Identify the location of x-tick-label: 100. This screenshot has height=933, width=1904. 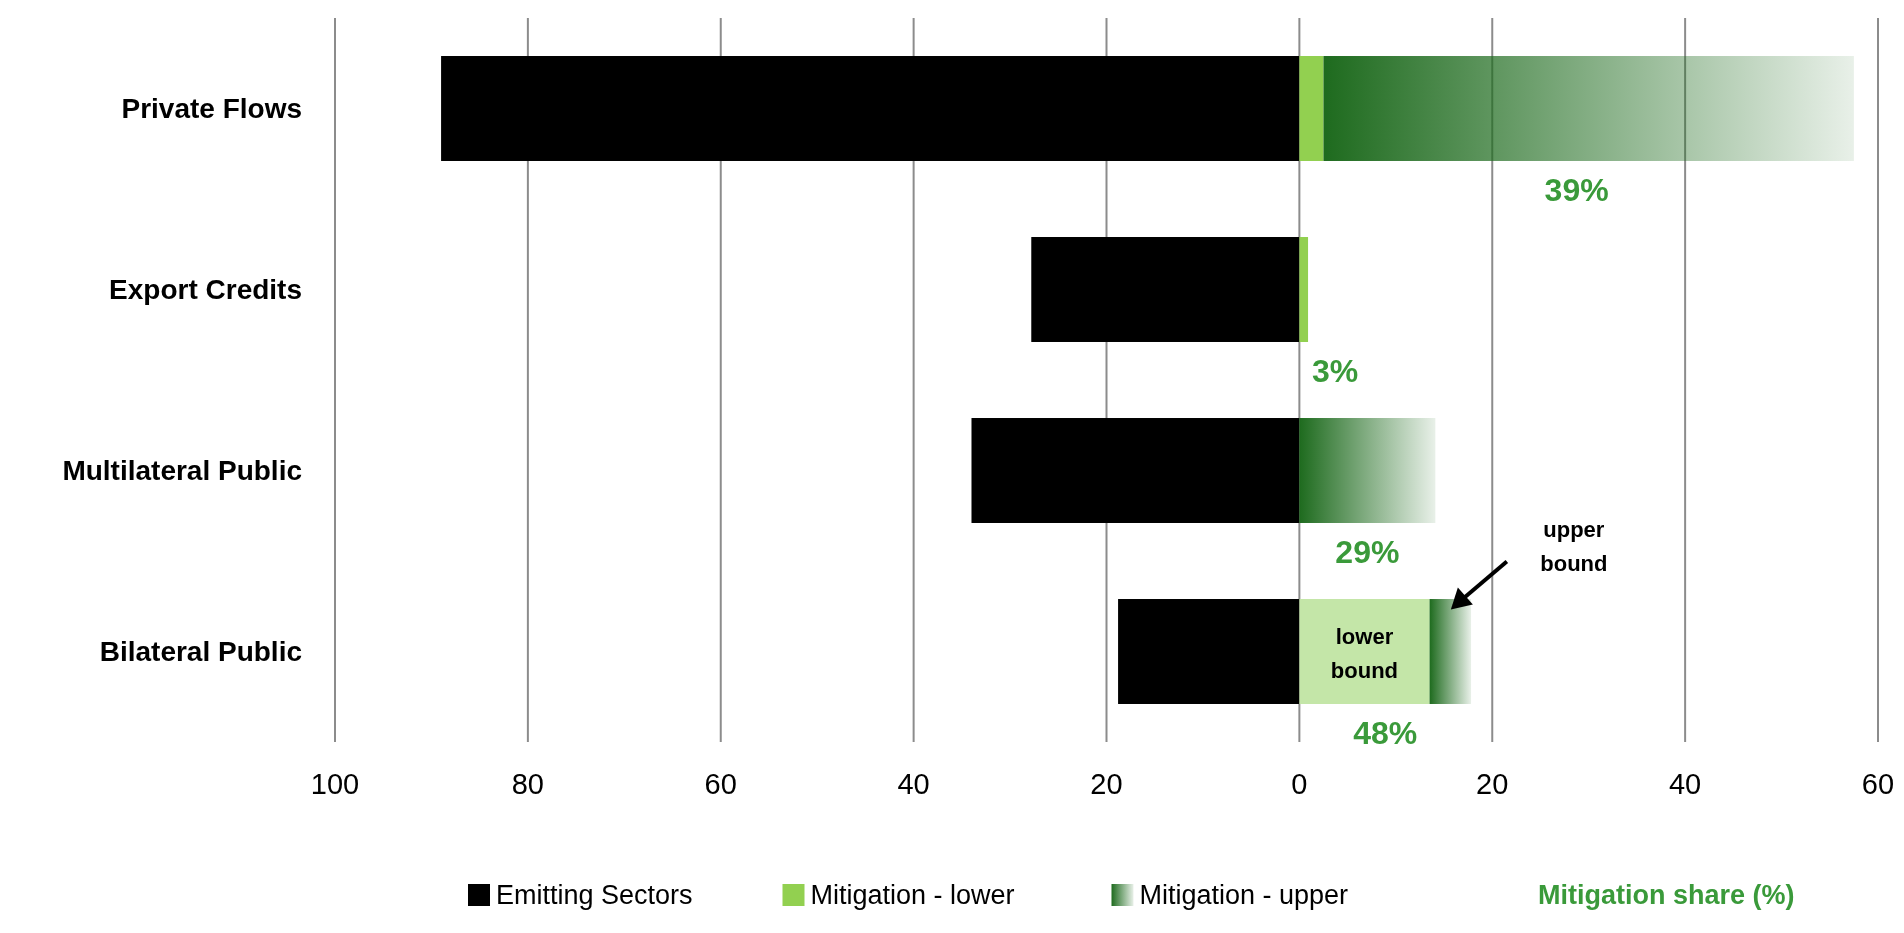
(335, 784).